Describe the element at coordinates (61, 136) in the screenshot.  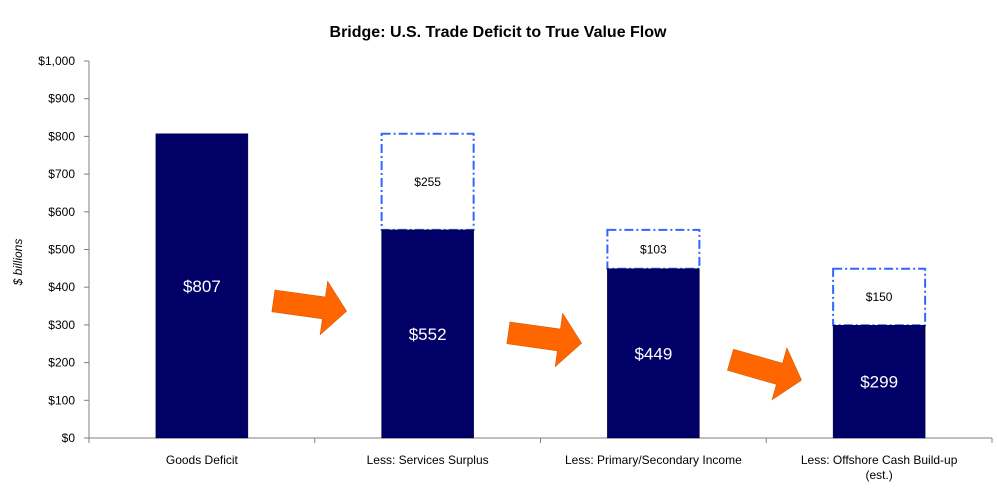
I see `y-tick-label: $800` at that location.